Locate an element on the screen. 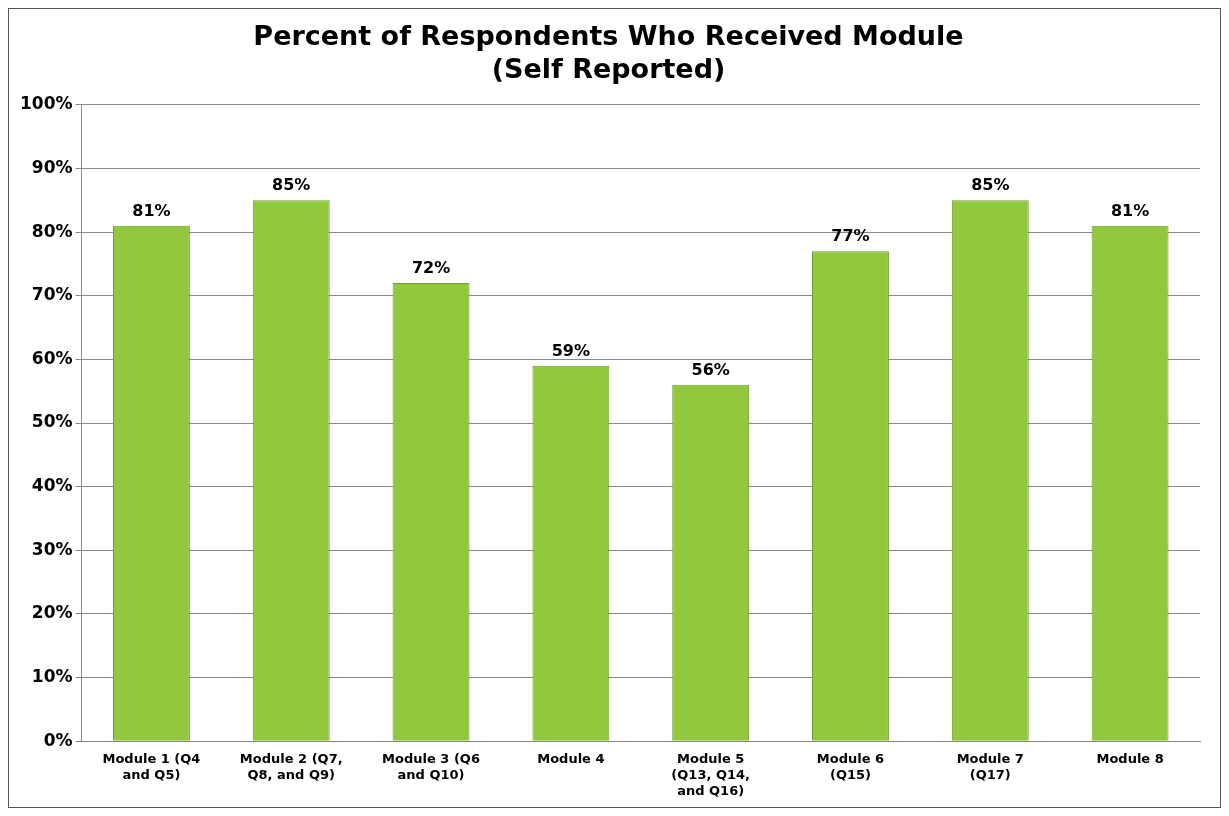 The width and height of the screenshot is (1229, 816). x-tick-label: Module 7 (Q17) is located at coordinates (990, 766).